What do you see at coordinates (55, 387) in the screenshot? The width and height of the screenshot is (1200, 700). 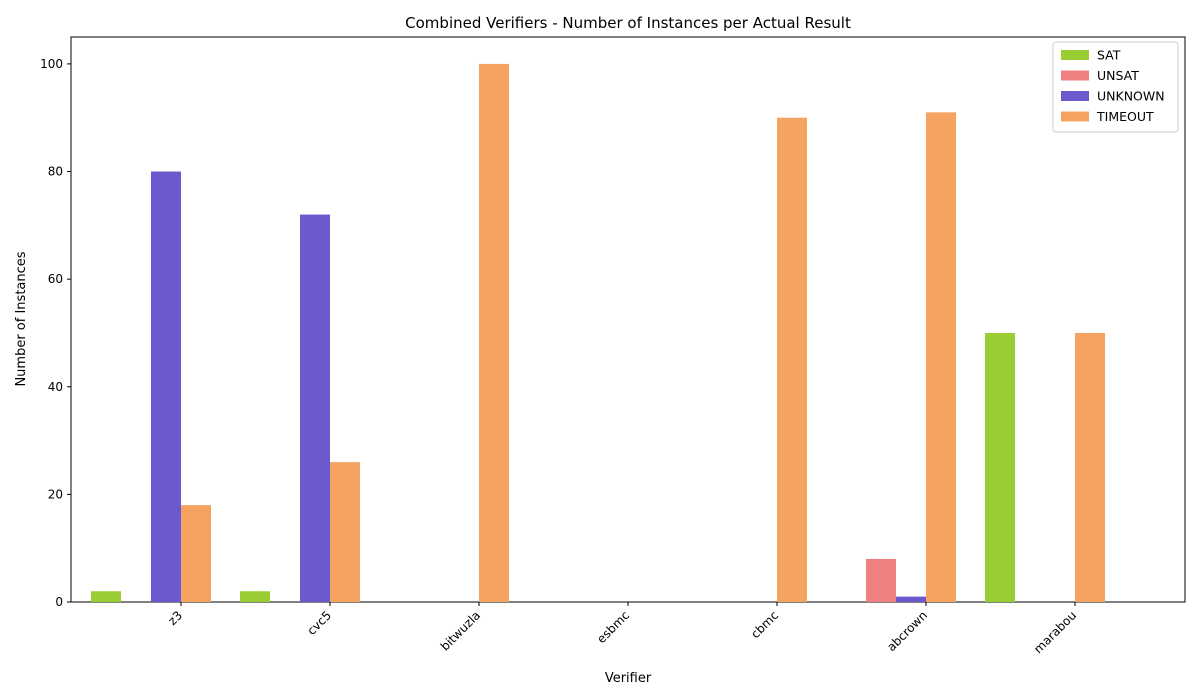 I see `y-tick-label: 40` at bounding box center [55, 387].